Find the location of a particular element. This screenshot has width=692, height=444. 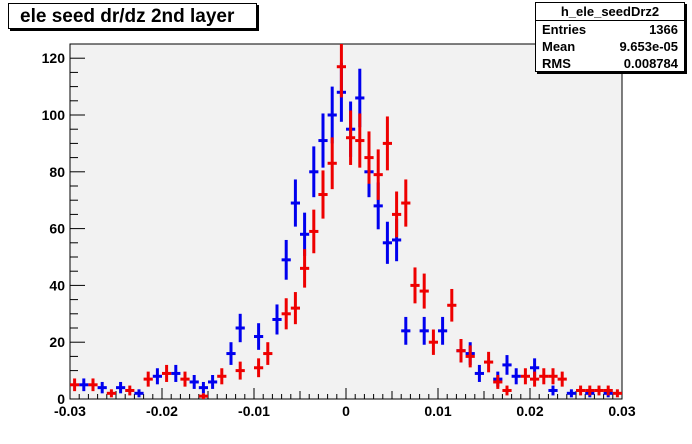

stats-row-mean: Mean 9.653e-05 is located at coordinates (610, 46).